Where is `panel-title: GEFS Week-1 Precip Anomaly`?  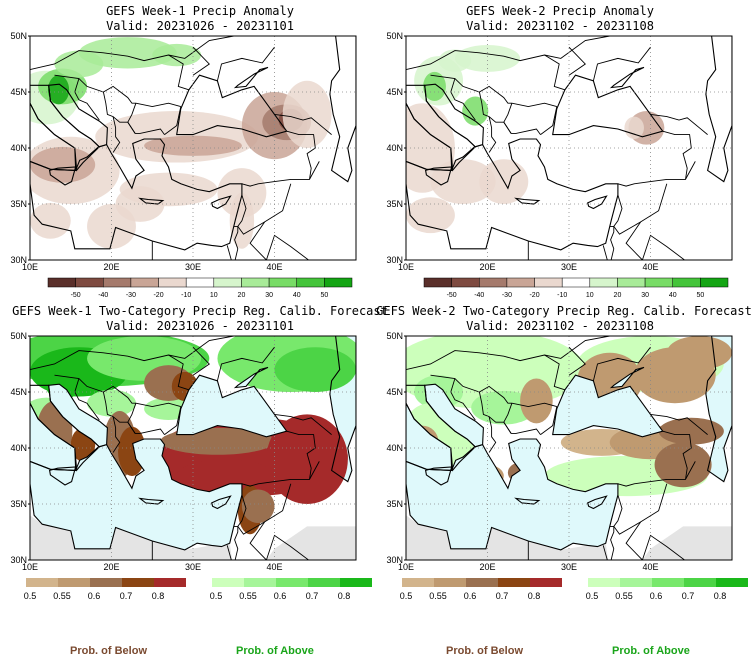 panel-title: GEFS Week-1 Precip Anomaly is located at coordinates (200, 11).